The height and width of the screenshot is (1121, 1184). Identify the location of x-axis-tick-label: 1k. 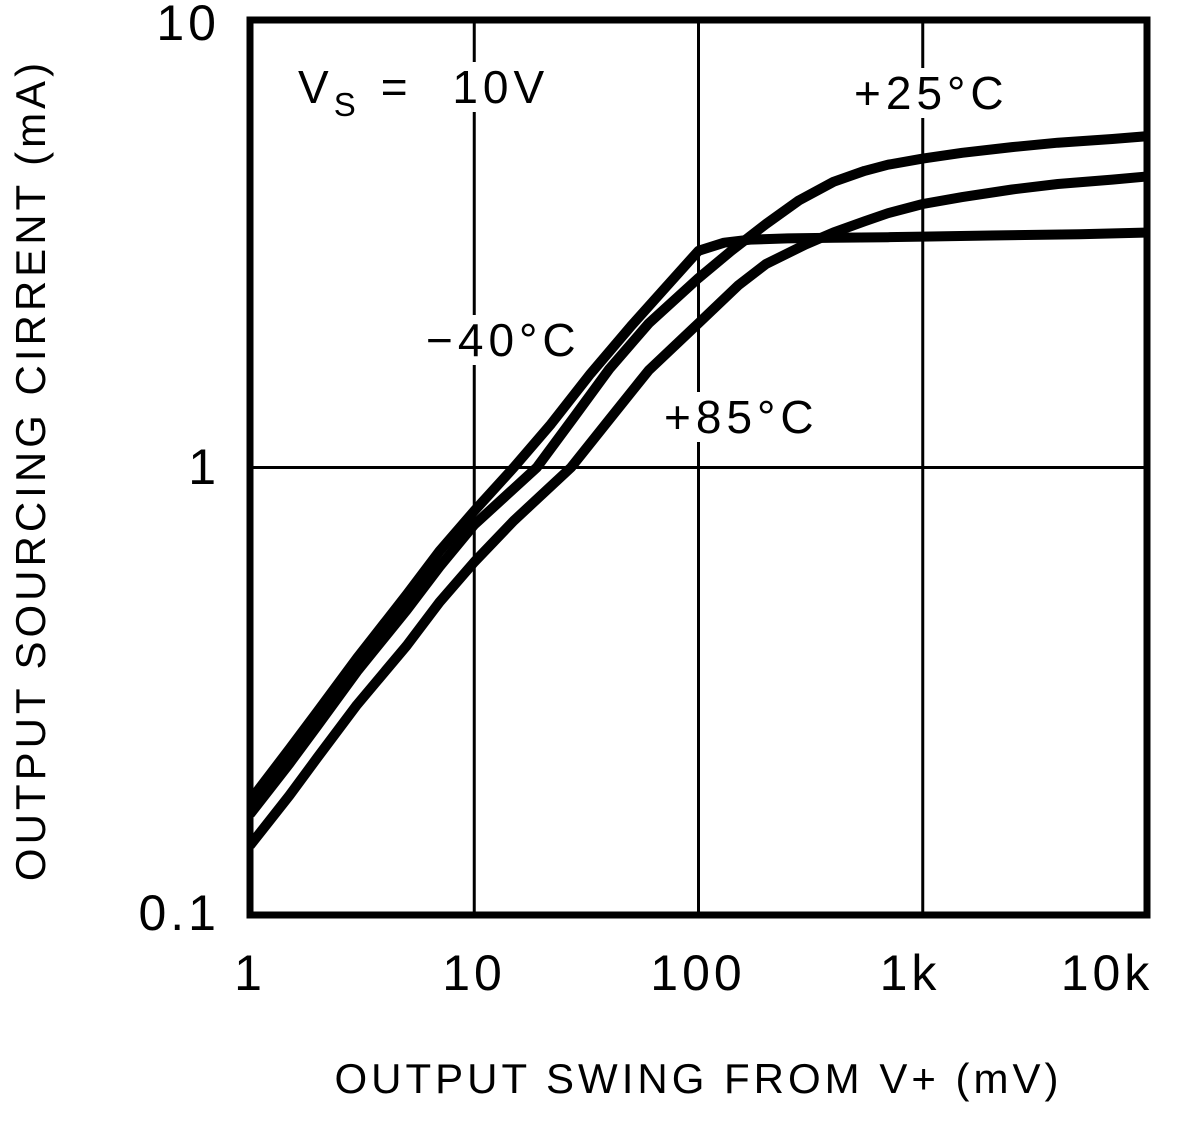
(910, 973).